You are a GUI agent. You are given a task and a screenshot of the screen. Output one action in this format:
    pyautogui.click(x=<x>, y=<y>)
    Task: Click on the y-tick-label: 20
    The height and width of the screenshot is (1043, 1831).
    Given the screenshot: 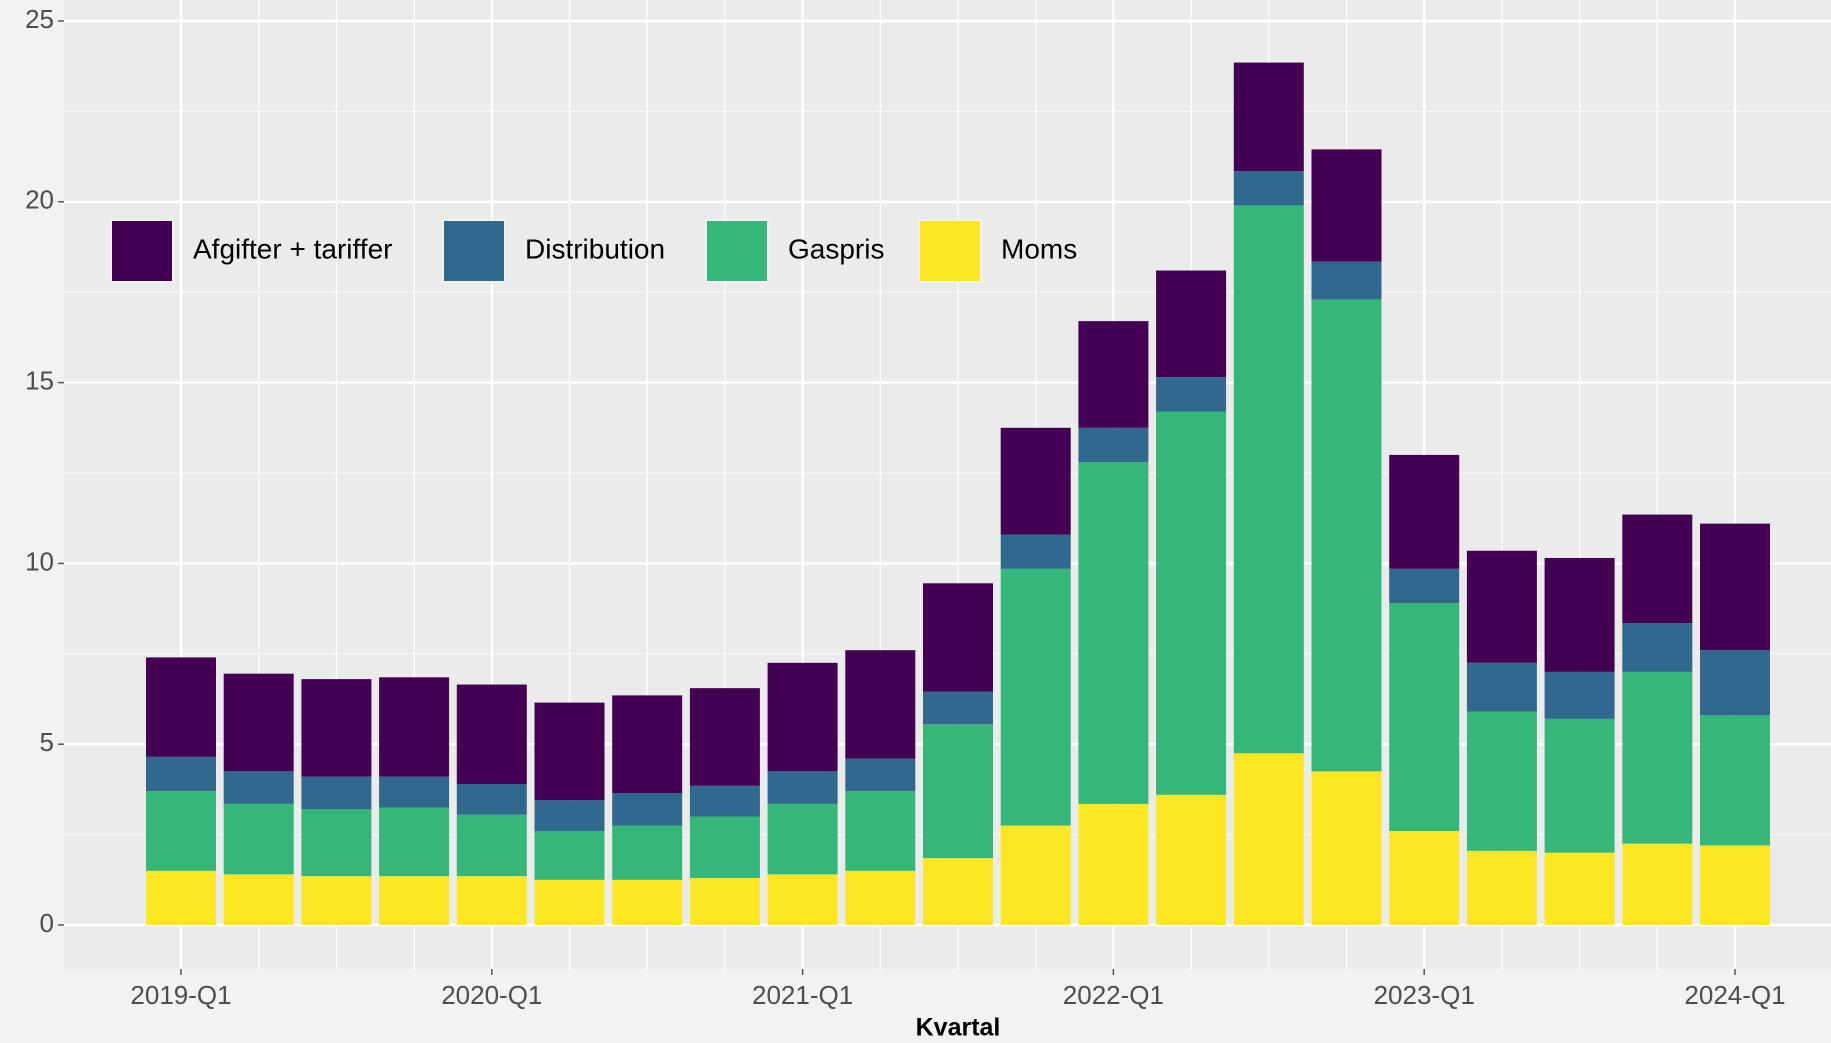 What is the action you would take?
    pyautogui.click(x=39, y=200)
    